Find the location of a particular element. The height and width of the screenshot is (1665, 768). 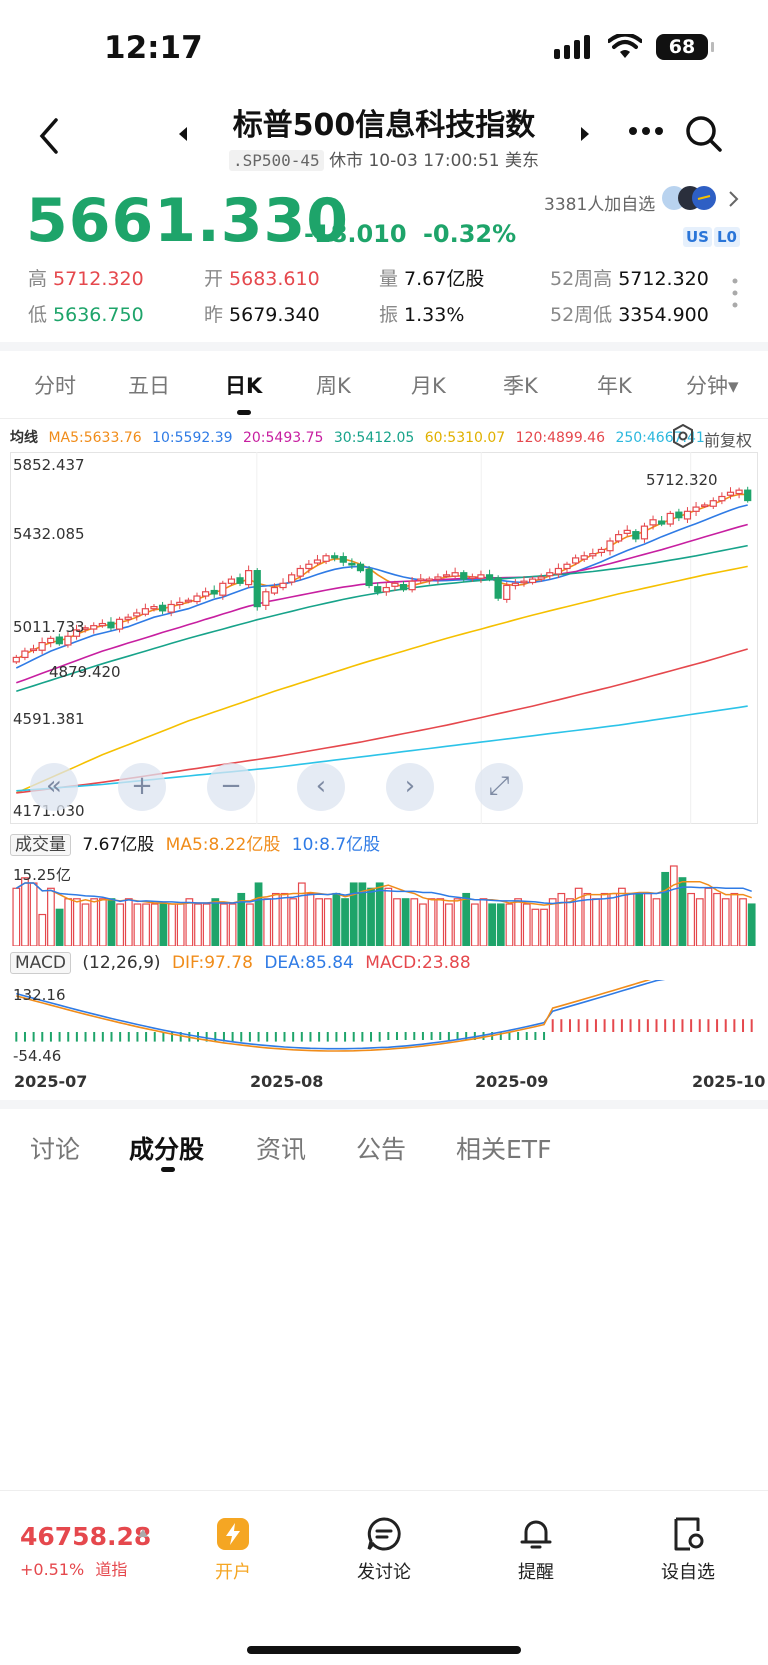

watcher-avatars is located at coordinates (689, 198).